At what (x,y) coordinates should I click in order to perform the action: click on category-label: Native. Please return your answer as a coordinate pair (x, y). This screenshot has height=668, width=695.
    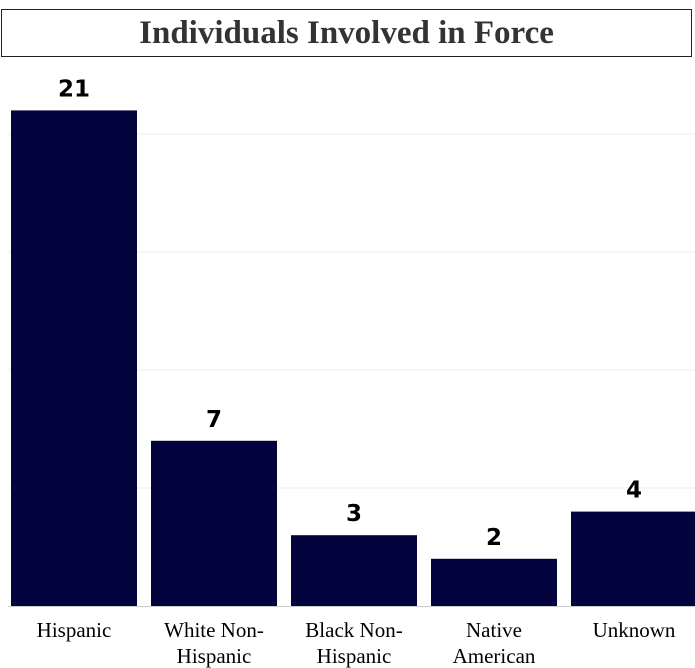
    Looking at the image, I should click on (494, 630).